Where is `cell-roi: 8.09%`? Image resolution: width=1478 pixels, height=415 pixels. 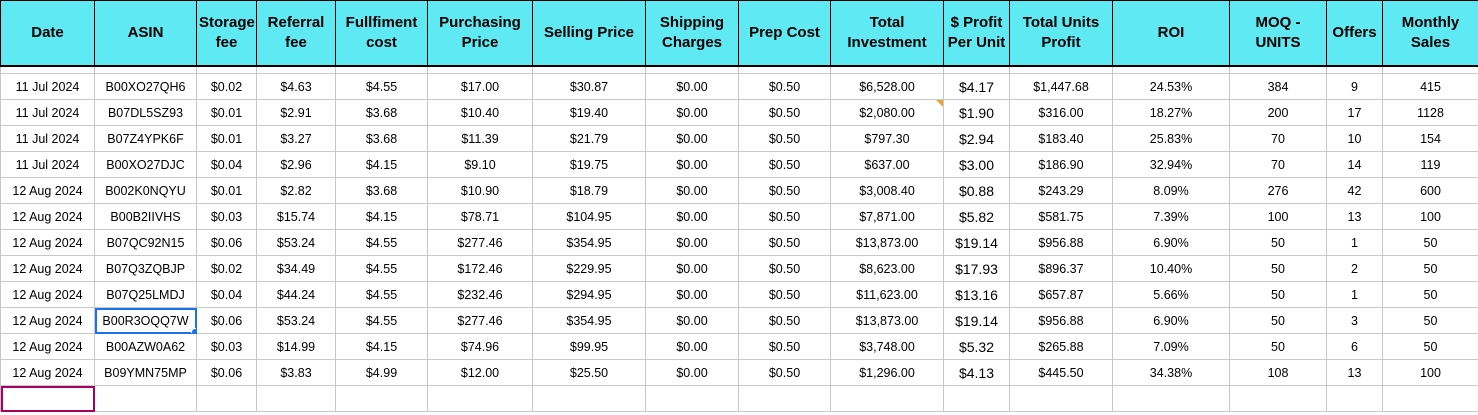
cell-roi: 8.09% is located at coordinates (1171, 190).